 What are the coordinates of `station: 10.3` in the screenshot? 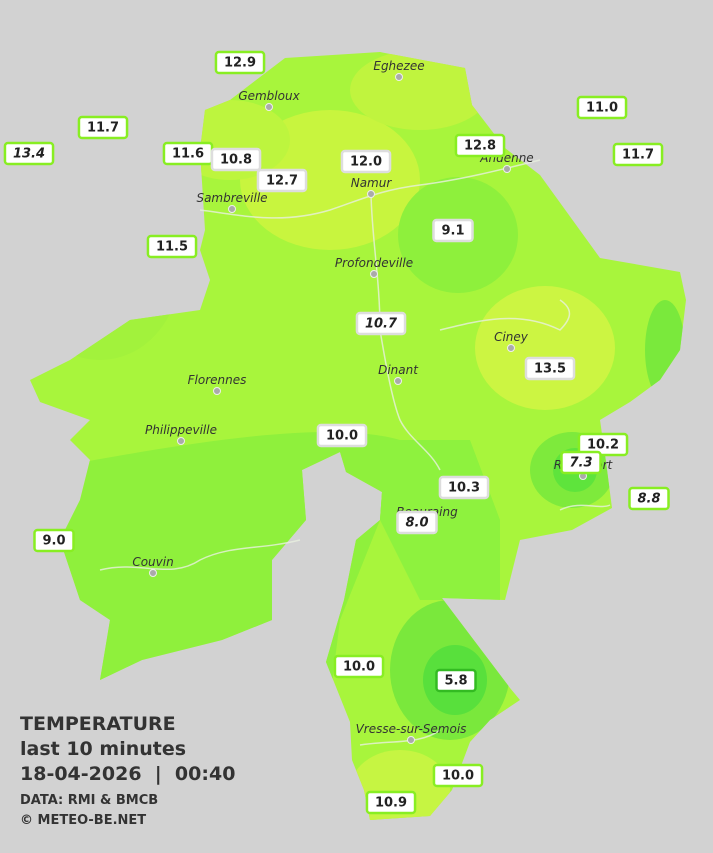 It's located at (464, 487).